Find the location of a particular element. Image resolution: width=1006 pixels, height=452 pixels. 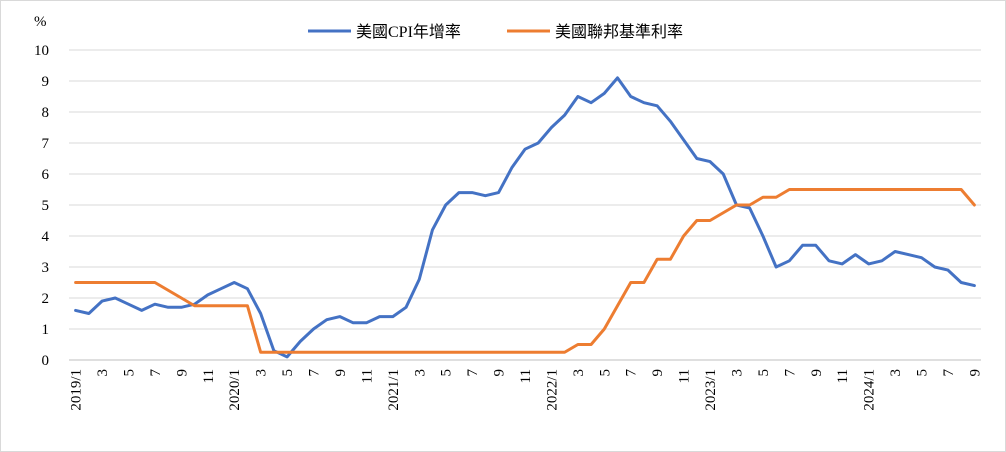

x-tick-label: 2021/1 is located at coordinates (394, 390).